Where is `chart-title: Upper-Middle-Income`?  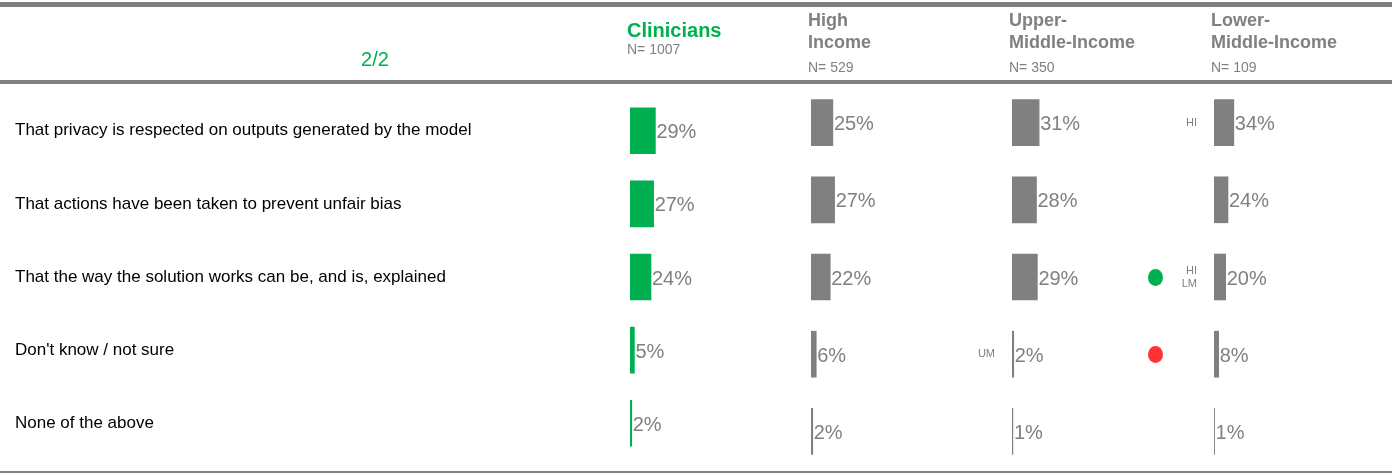 chart-title: Upper-Middle-Income is located at coordinates (1072, 31).